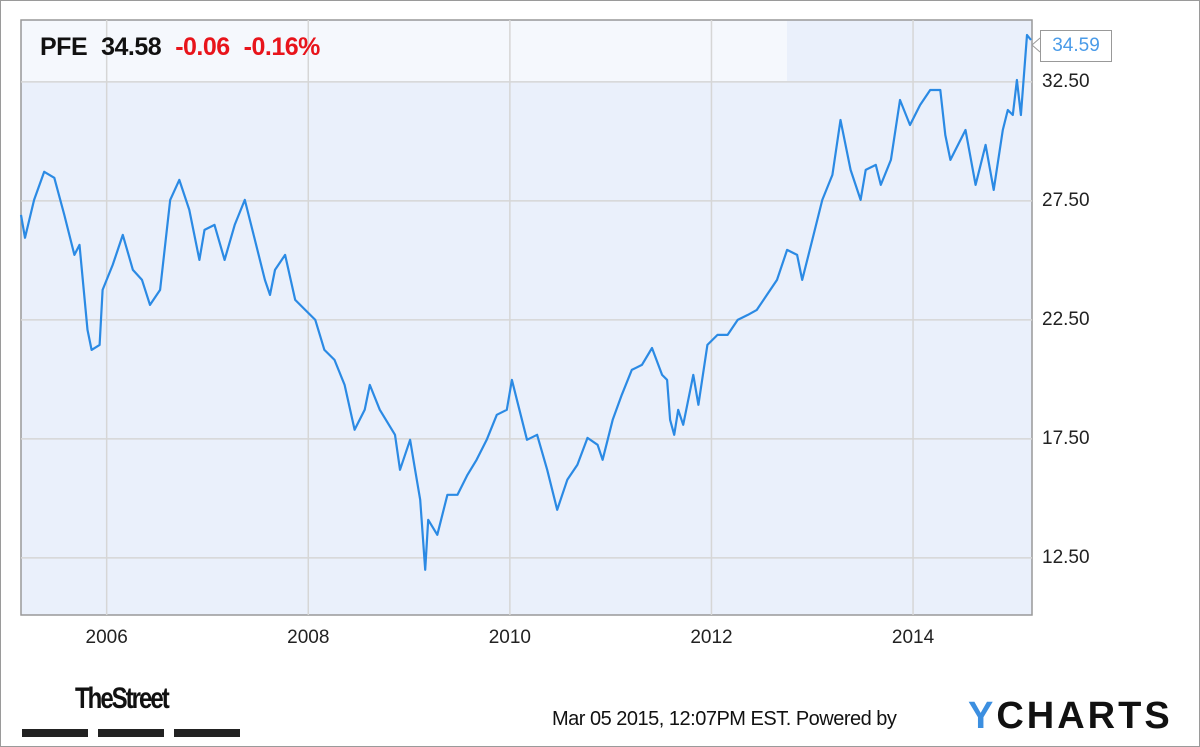 Image resolution: width=1200 pixels, height=747 pixels. I want to click on powered-by: Powered by, so click(846, 719).